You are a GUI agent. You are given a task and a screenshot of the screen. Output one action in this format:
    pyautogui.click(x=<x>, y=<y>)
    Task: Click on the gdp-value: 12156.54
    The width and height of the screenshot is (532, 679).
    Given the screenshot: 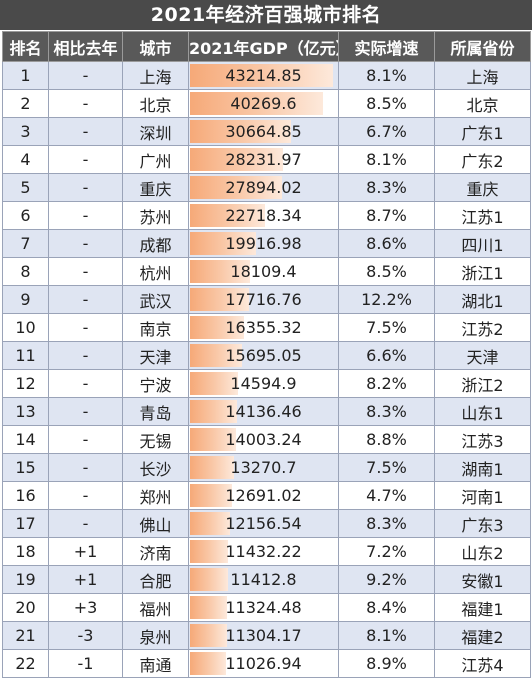 What is the action you would take?
    pyautogui.click(x=263, y=523)
    